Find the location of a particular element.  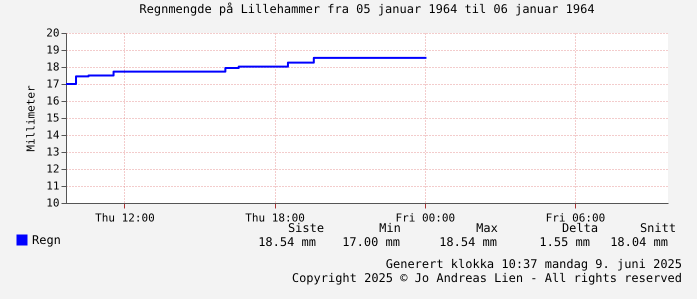

text: Siste is located at coordinates (307, 228).